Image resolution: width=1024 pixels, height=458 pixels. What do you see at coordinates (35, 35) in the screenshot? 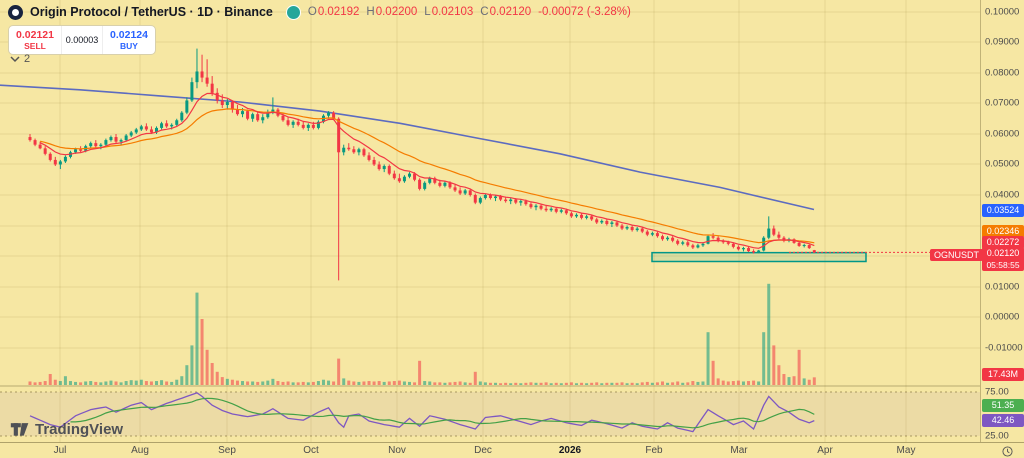
I see `sell-price: 0.02121` at bounding box center [35, 35].